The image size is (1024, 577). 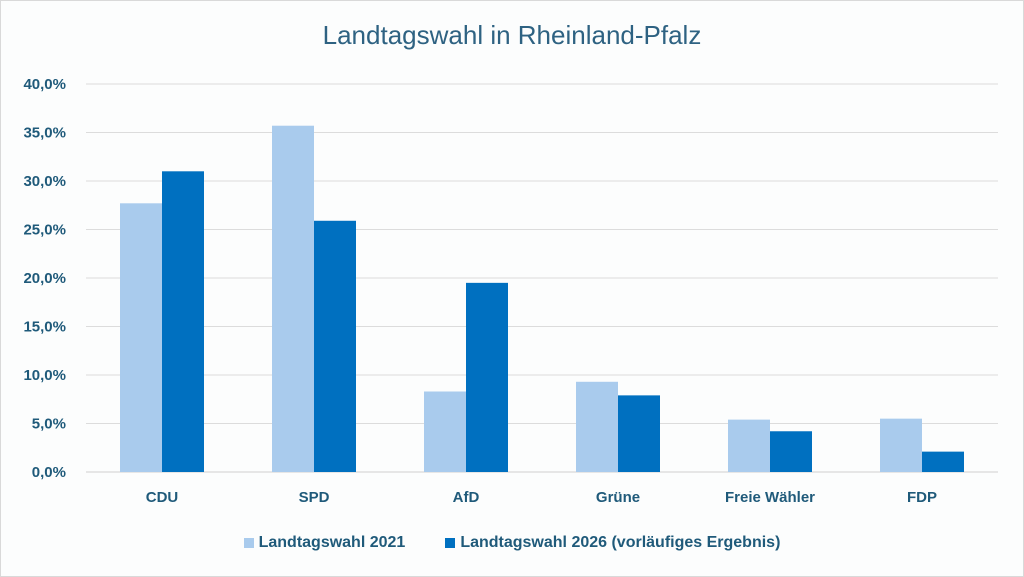 What do you see at coordinates (44, 327) in the screenshot?
I see `y-tick-label: 15,0%` at bounding box center [44, 327].